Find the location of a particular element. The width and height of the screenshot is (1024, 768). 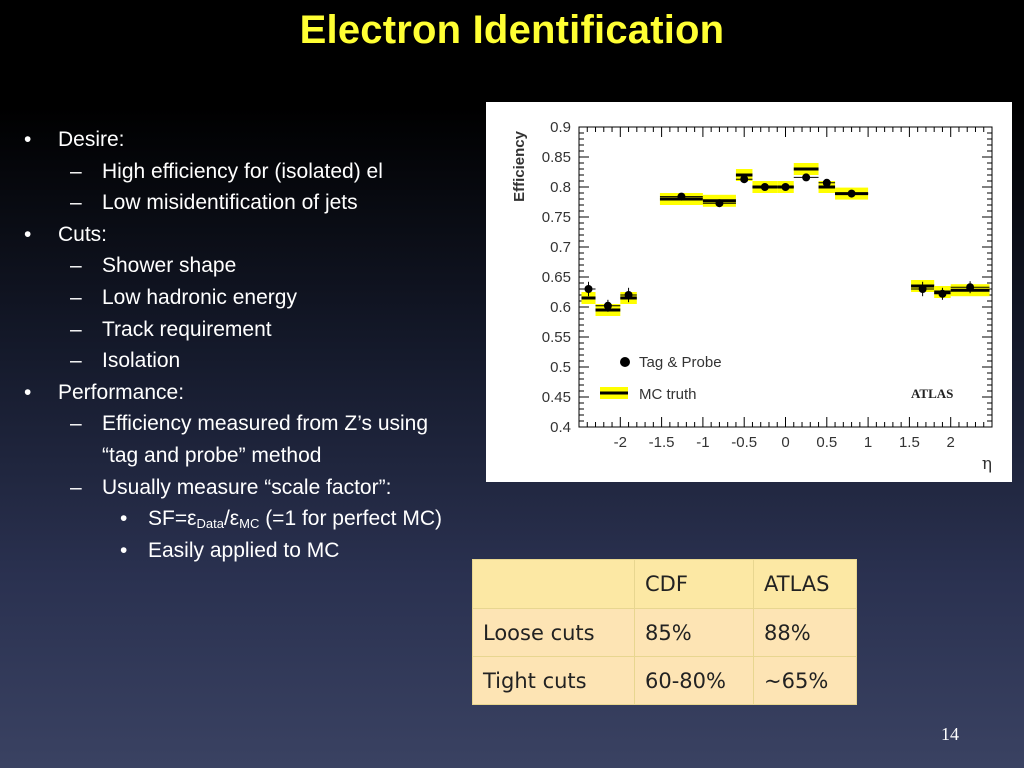

bullet-text: Cuts: is located at coordinates (83, 234).